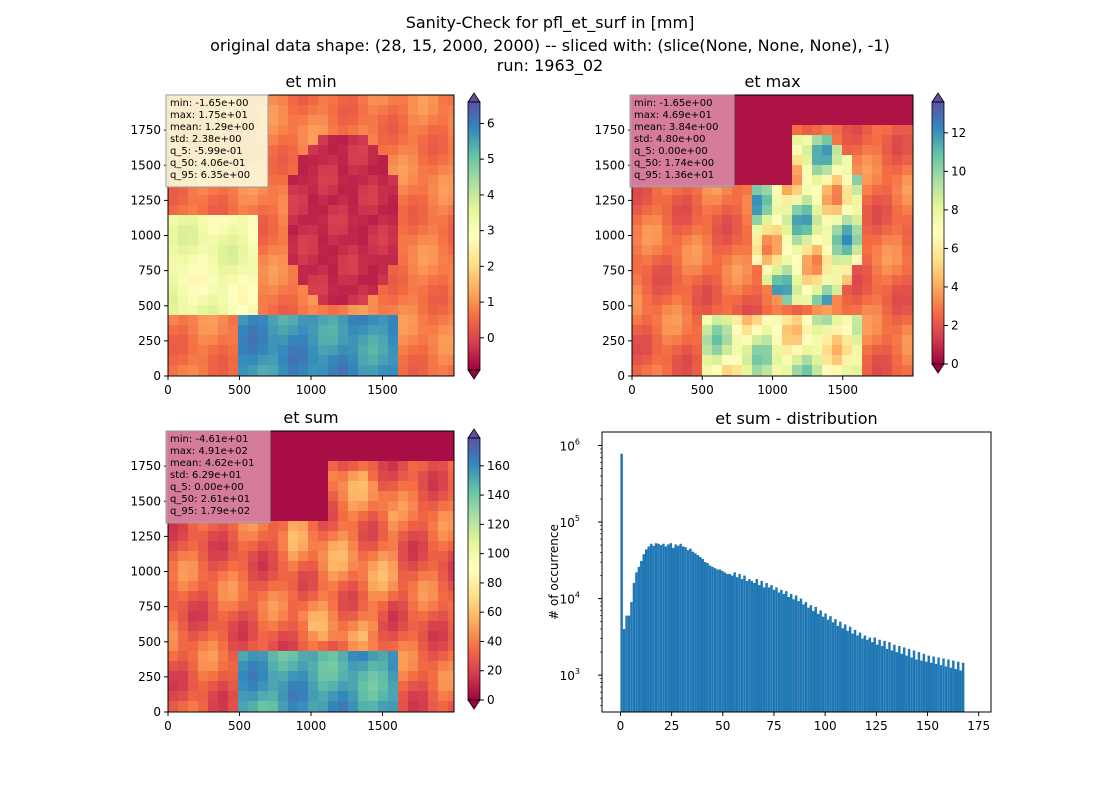 Image resolution: width=1100 pixels, height=800 pixels. Describe the element at coordinates (494, 612) in the screenshot. I see `colorbar-tick-label: 60` at that location.